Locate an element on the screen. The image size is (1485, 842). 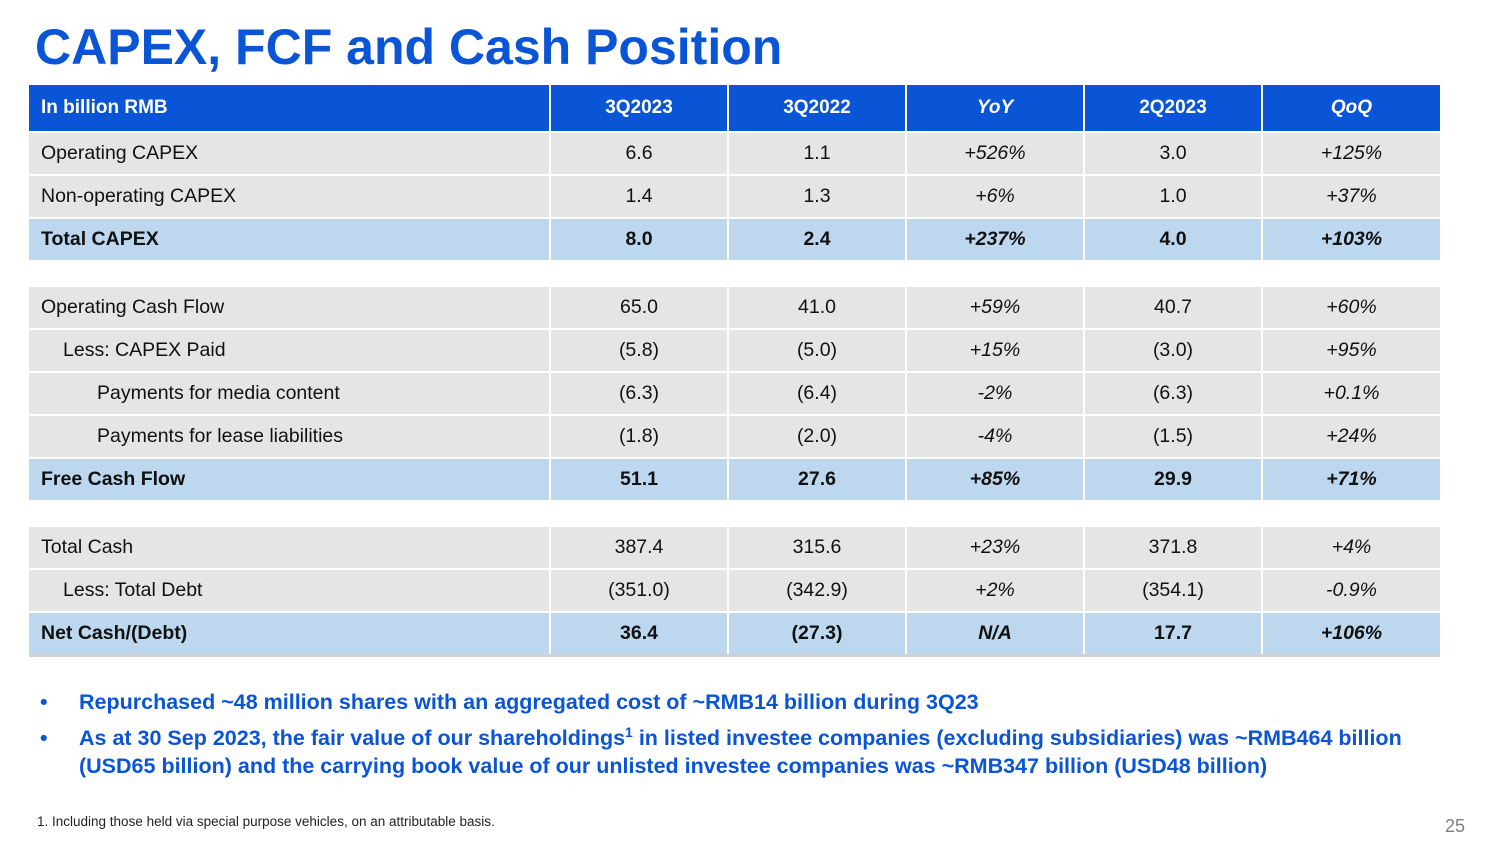
cell-value: (27.3) is located at coordinates (817, 634).